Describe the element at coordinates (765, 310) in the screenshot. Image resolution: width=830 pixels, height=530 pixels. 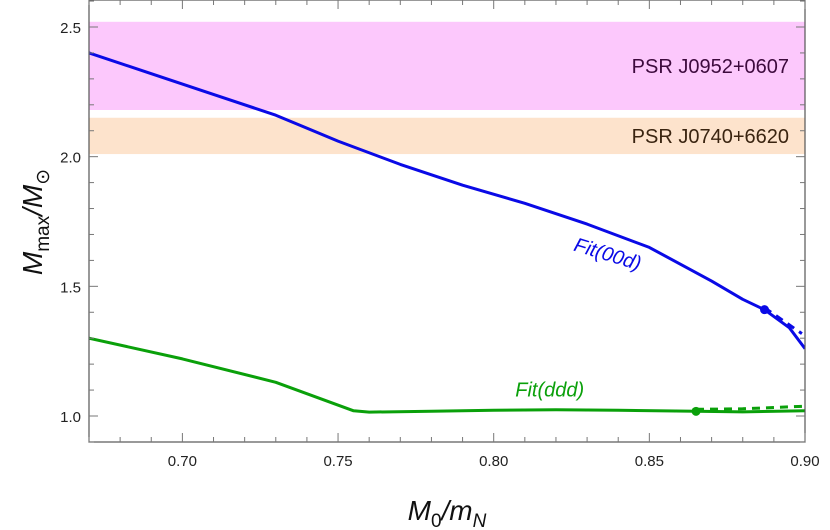
I see `series-0-marker` at that location.